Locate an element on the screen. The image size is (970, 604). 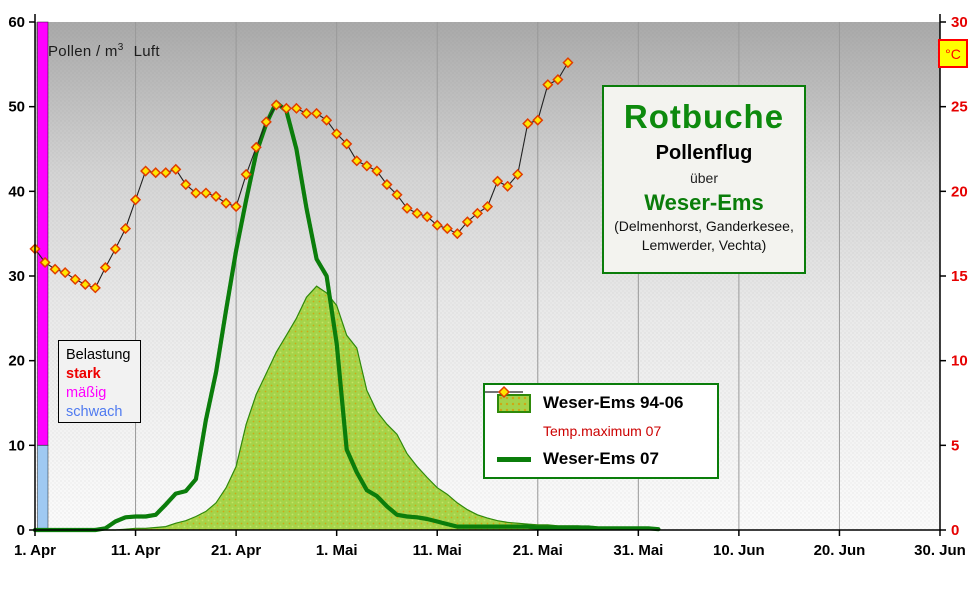
svg-text: 30. Jun is located at coordinates (940, 550).